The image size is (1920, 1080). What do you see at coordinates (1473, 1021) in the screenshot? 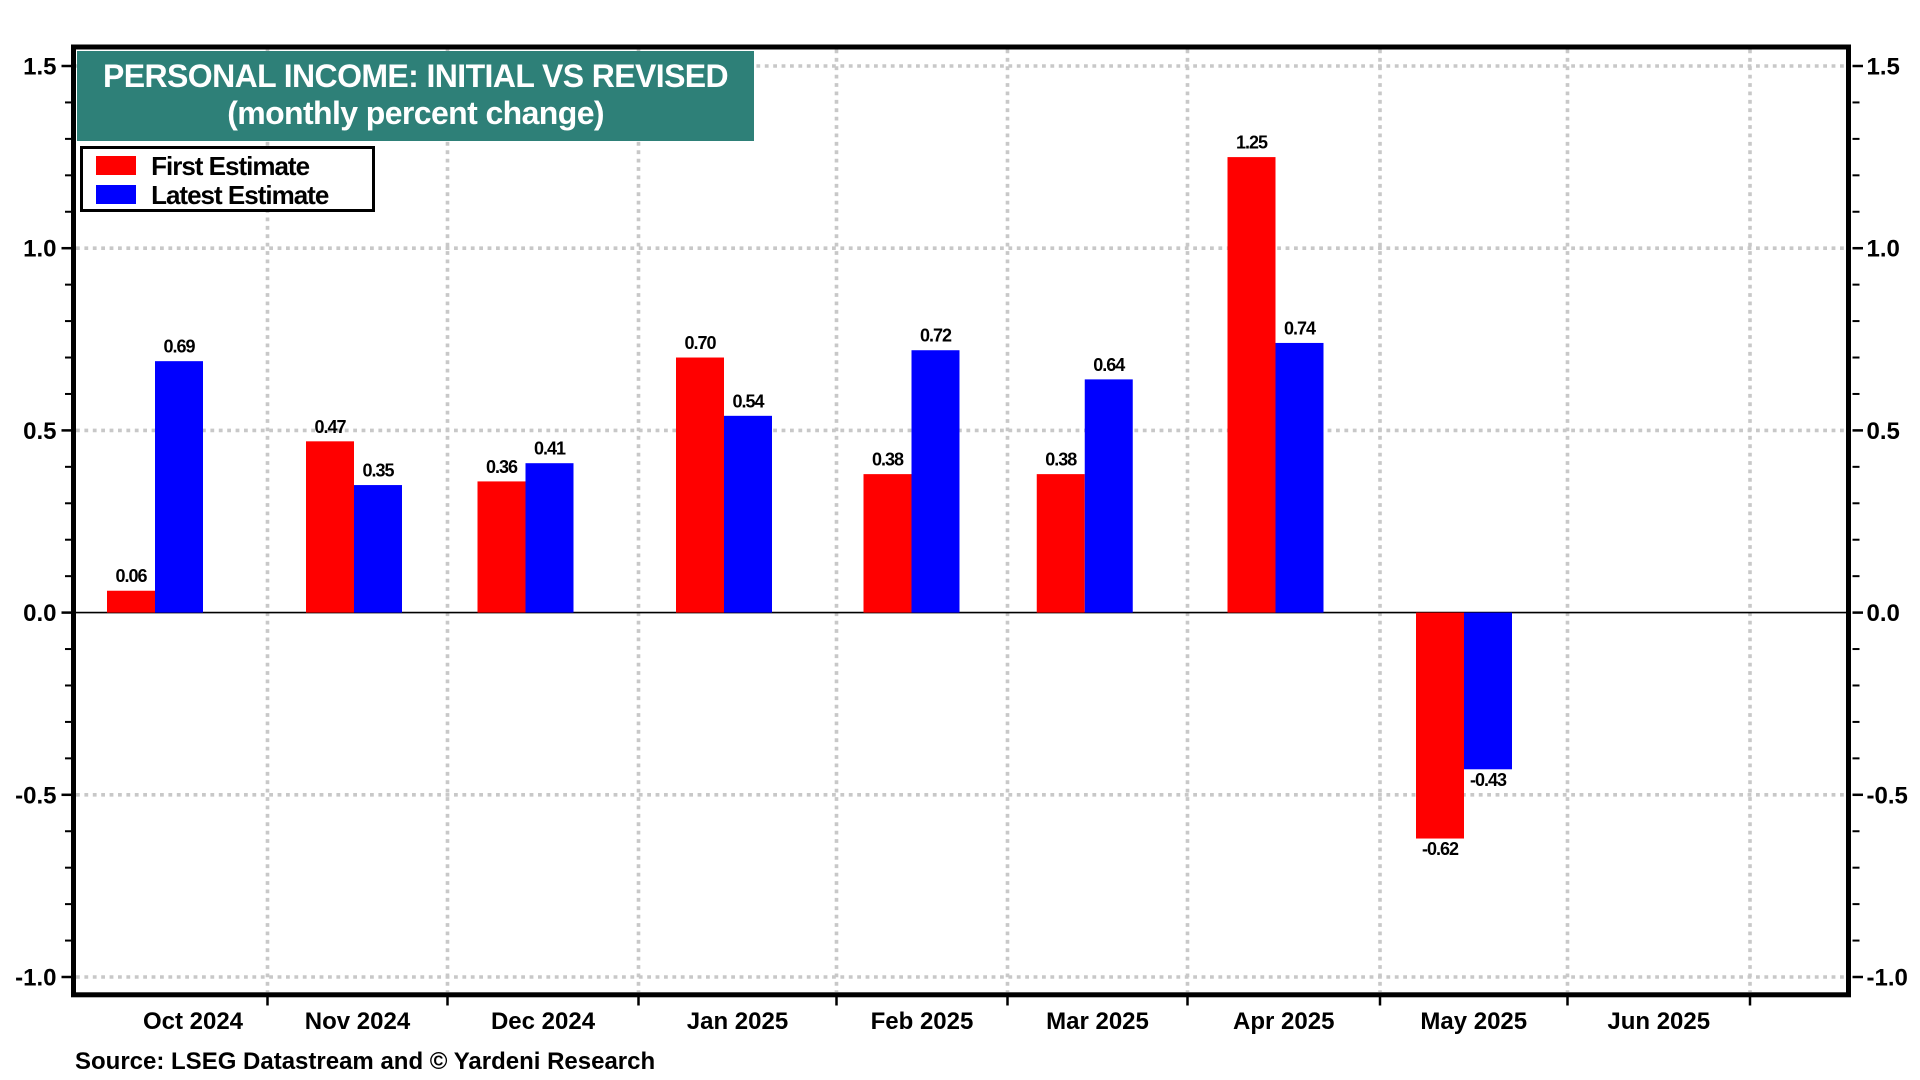
I see `x-axis-label: May 2025` at bounding box center [1473, 1021].